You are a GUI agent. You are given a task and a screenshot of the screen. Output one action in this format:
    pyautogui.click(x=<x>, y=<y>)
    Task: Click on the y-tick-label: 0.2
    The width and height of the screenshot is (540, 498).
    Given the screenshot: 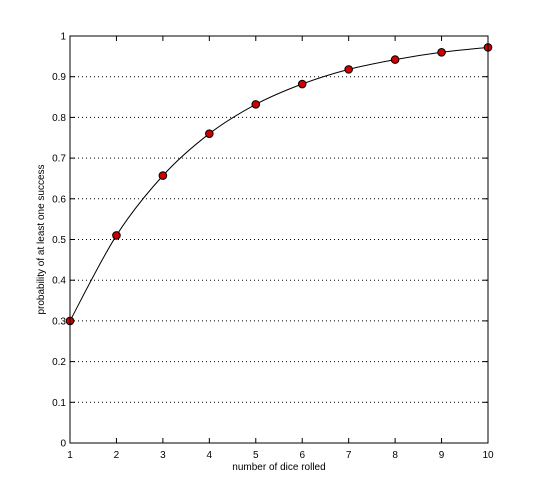 What is the action you would take?
    pyautogui.click(x=59, y=362)
    